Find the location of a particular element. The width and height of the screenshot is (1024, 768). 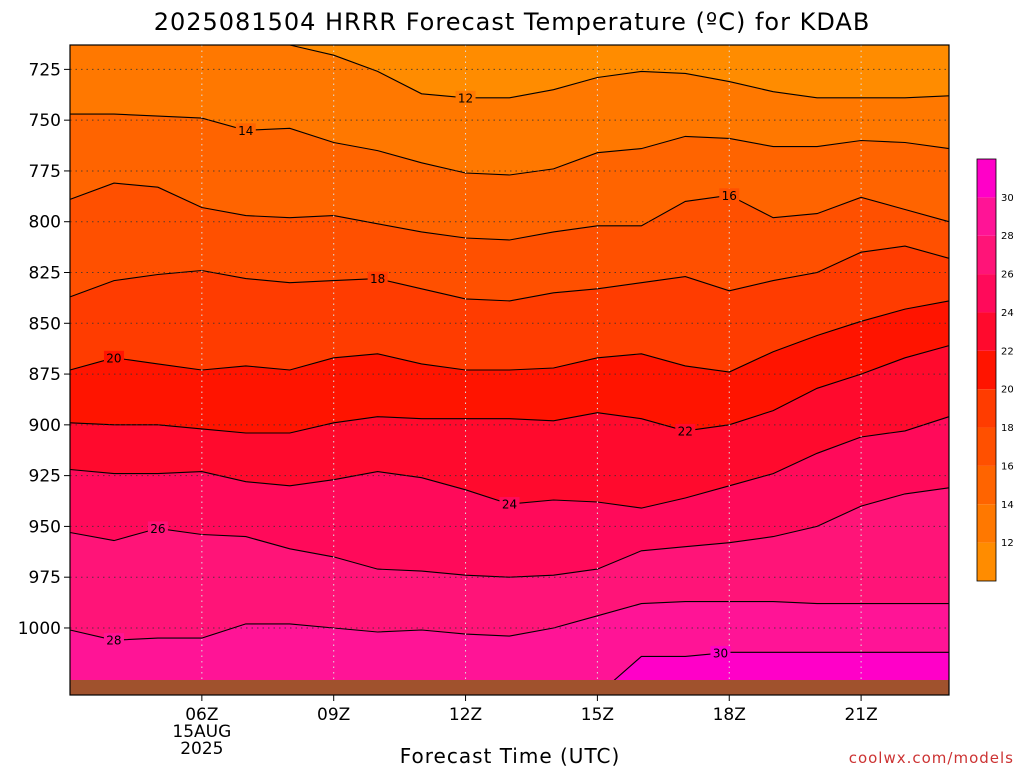

x-tick-label-06Z: 06Z is located at coordinates (201, 715).